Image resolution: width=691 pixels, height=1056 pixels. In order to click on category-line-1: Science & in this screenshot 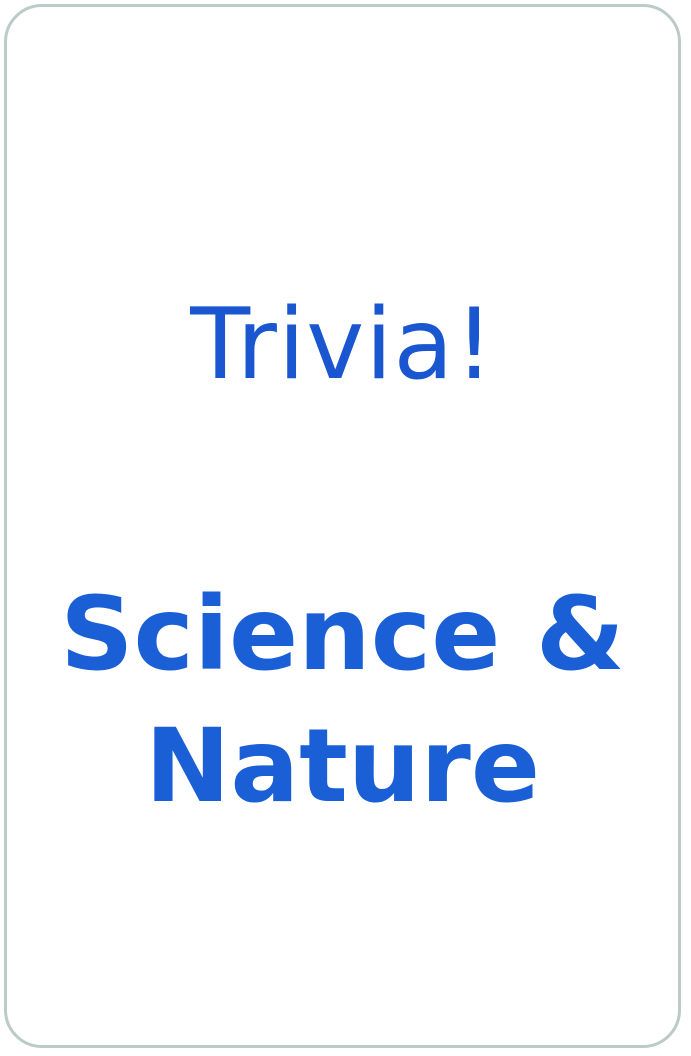, I will do `click(342, 635)`.